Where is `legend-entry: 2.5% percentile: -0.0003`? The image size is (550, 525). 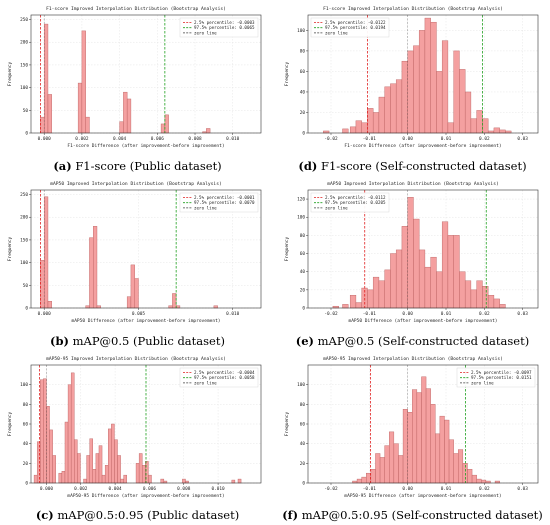 legend-entry: 2.5% percentile: -0.0003 is located at coordinates (224, 22).